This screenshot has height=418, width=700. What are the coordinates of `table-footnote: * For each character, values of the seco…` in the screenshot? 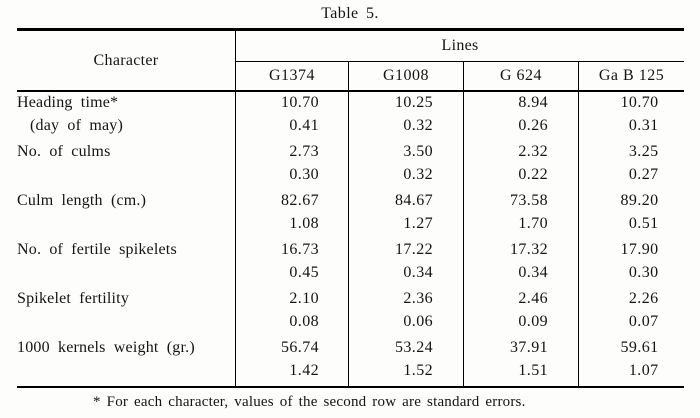 It's located at (309, 402).